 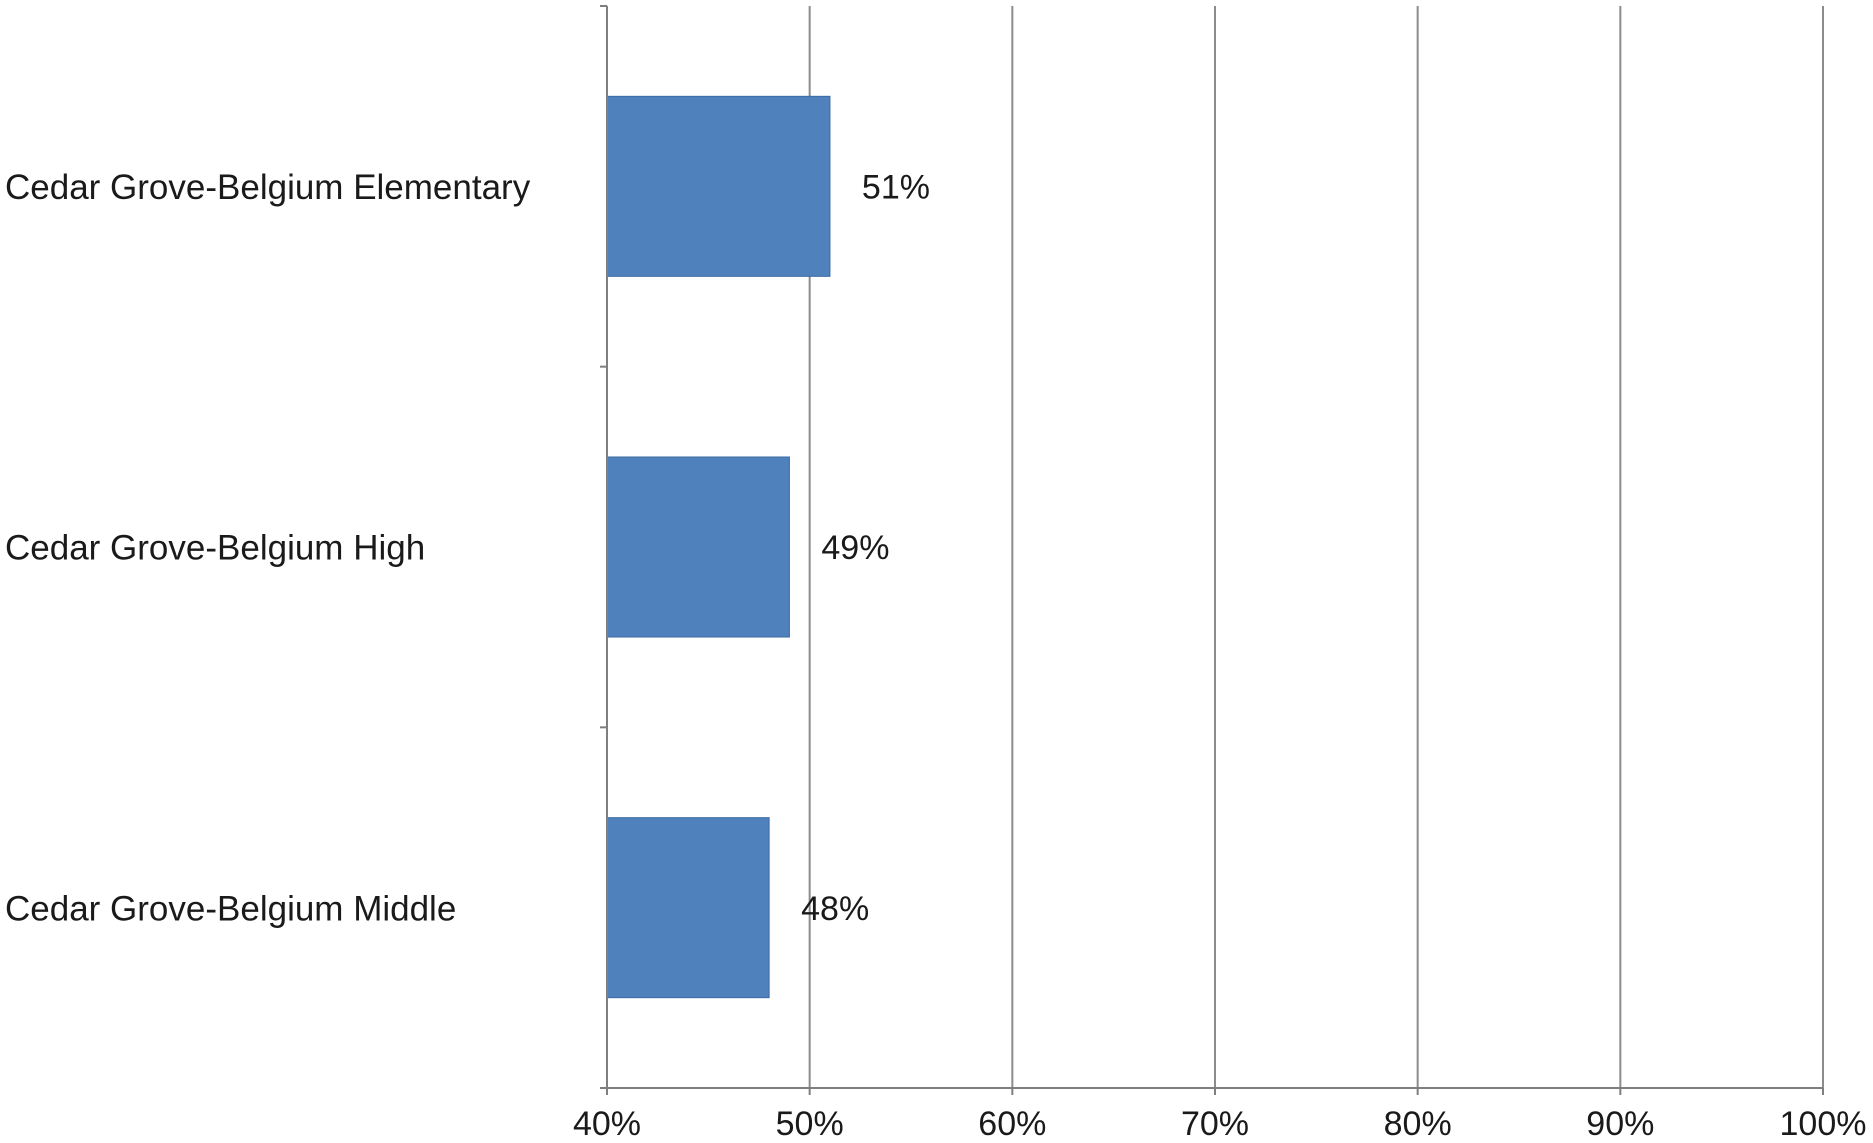 I want to click on category-label-3: Cedar Grove-Belgium Middle, so click(x=230, y=908).